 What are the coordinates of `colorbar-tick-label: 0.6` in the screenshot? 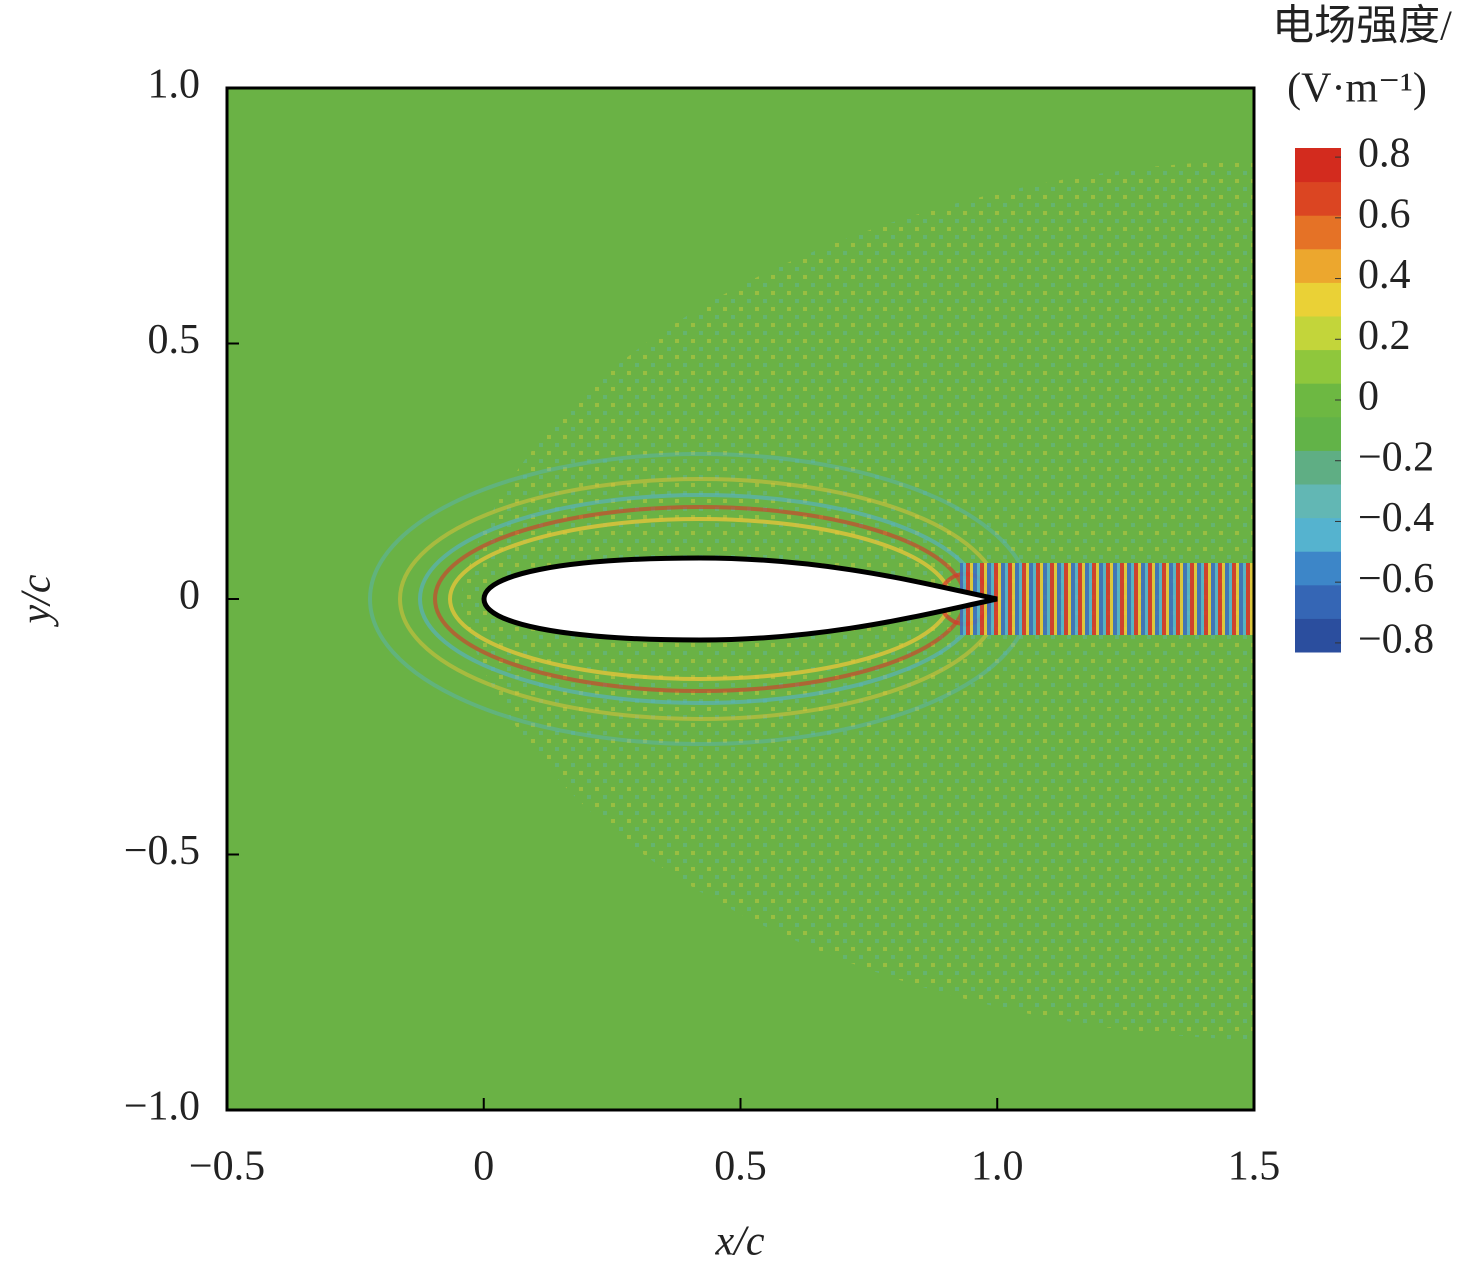 It's located at (1384, 214).